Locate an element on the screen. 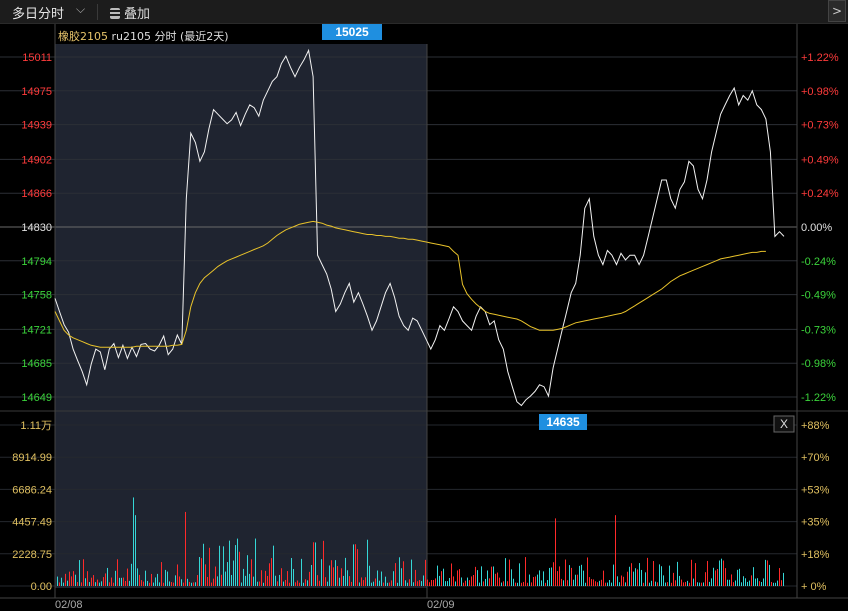  price-tick-label: 14649 is located at coordinates (36, 398).